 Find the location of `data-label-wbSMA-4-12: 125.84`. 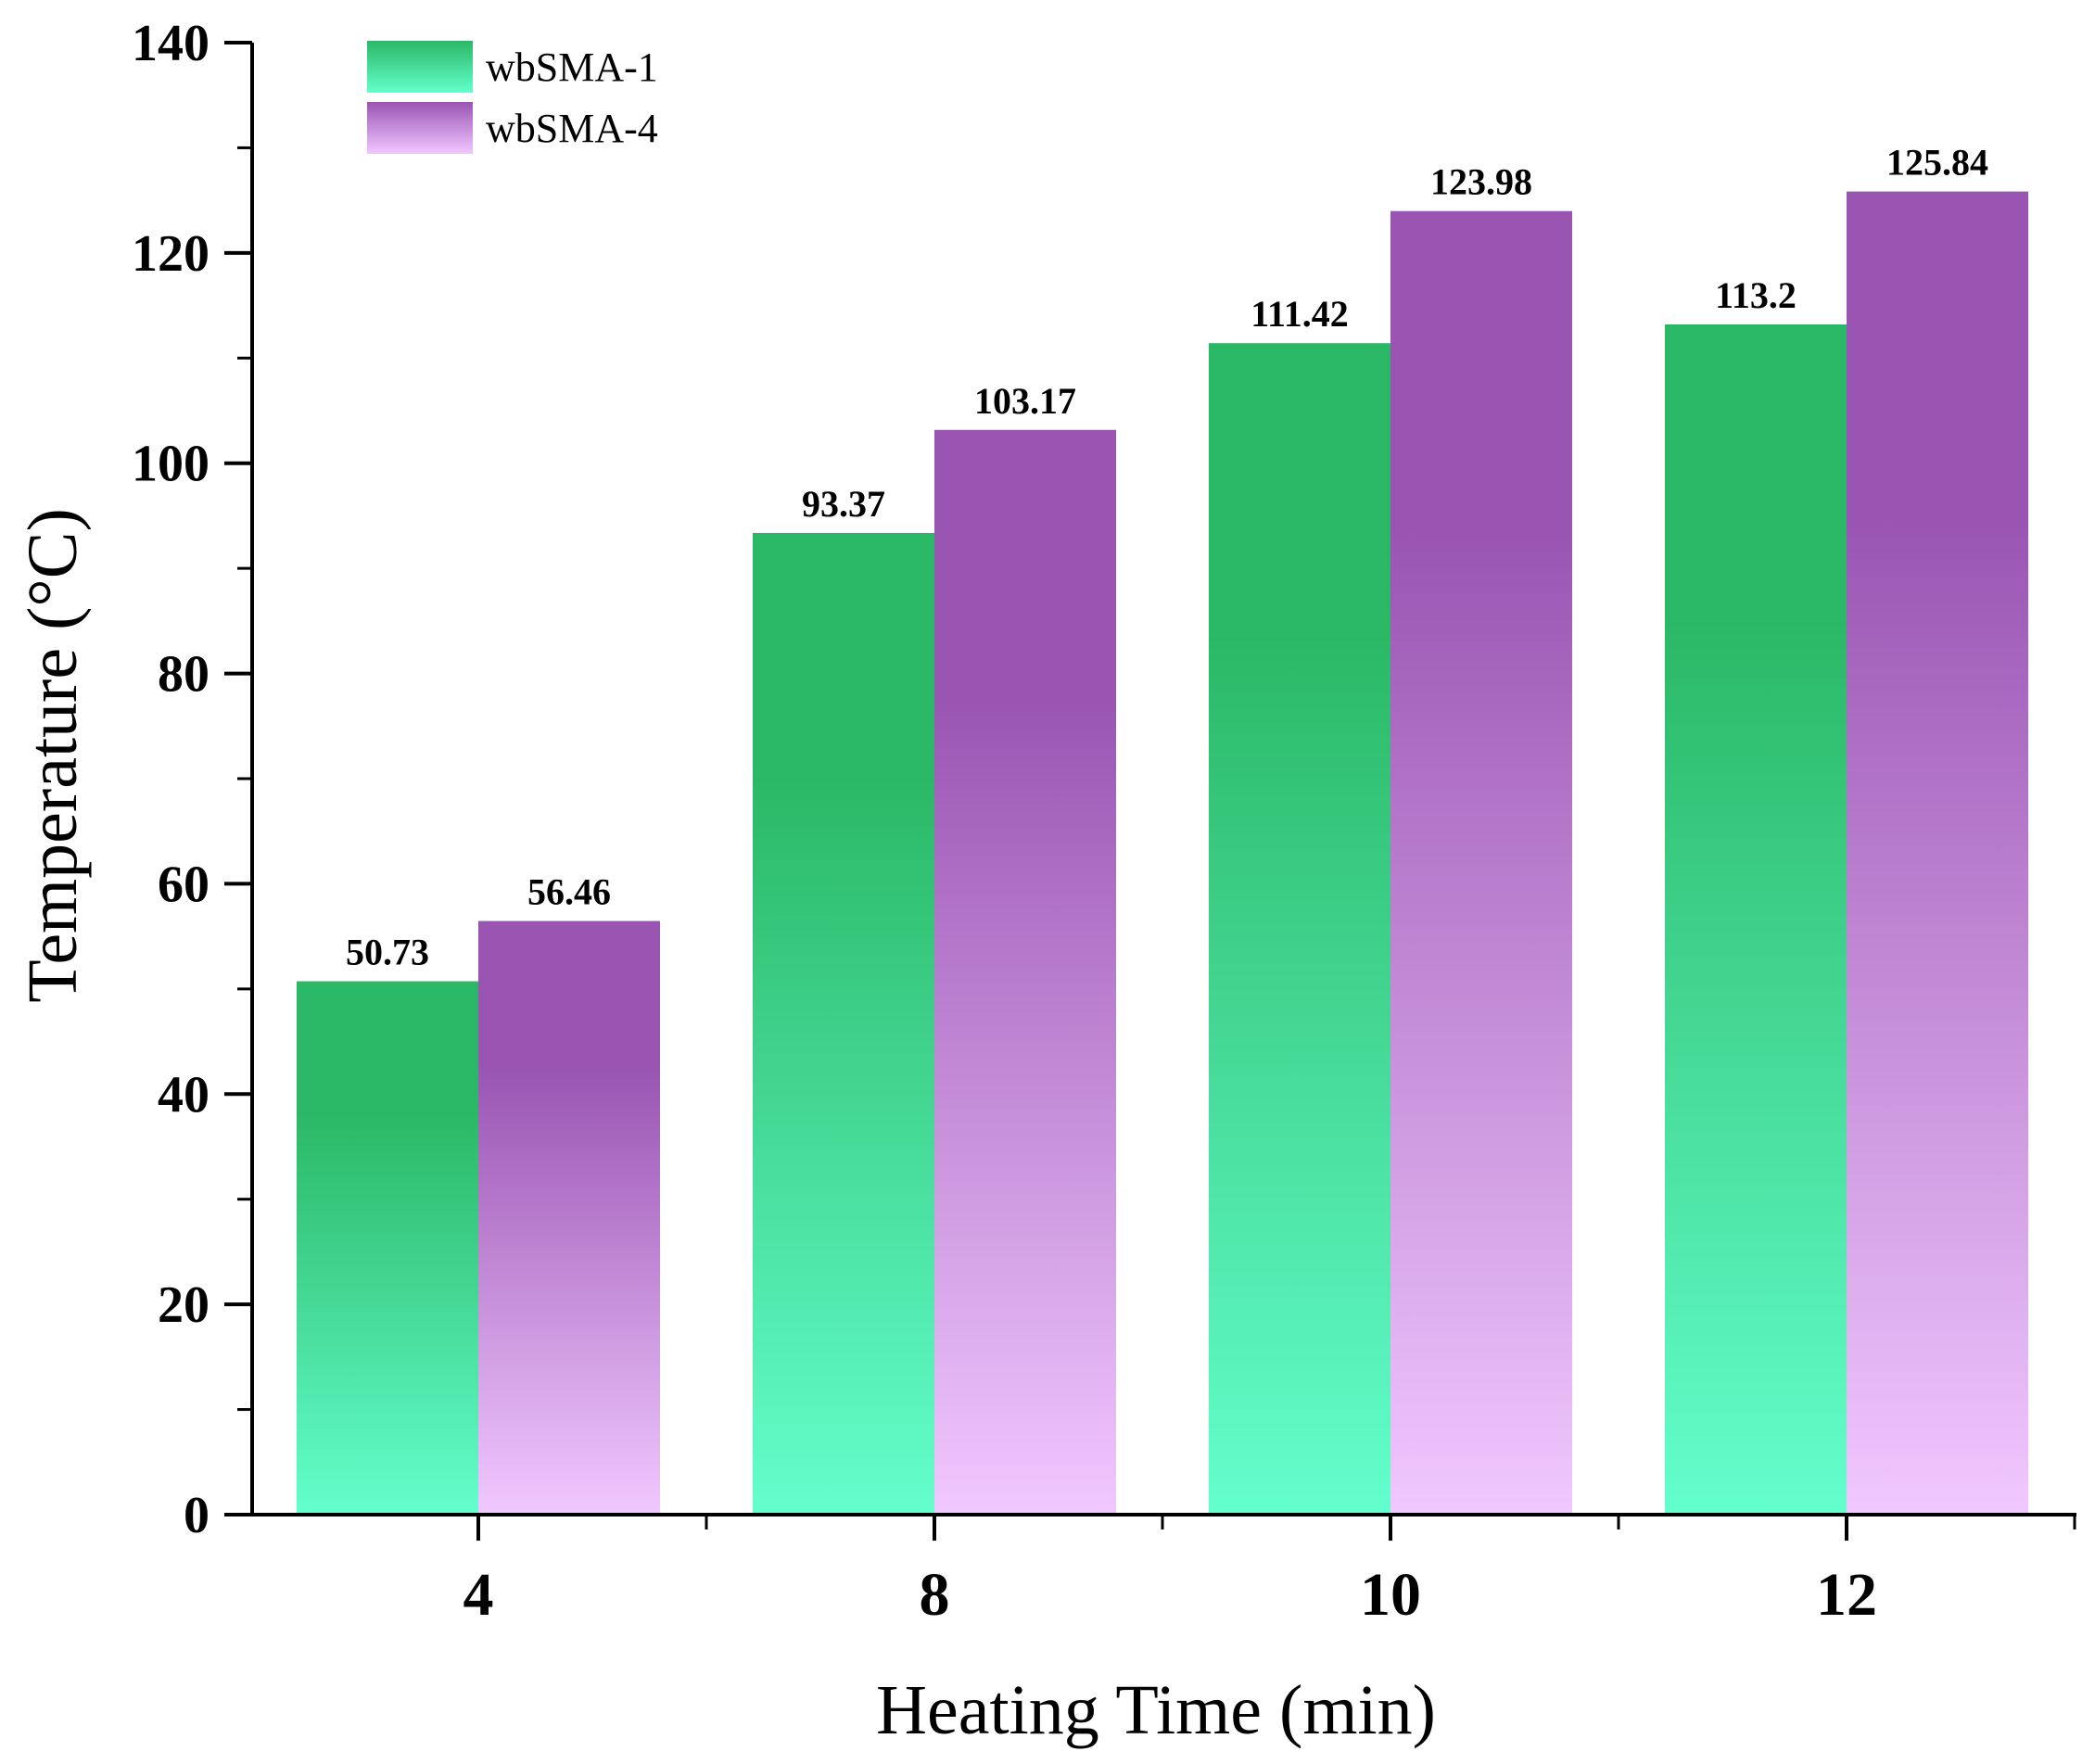

data-label-wbSMA-4-12: 125.84 is located at coordinates (1937, 163).